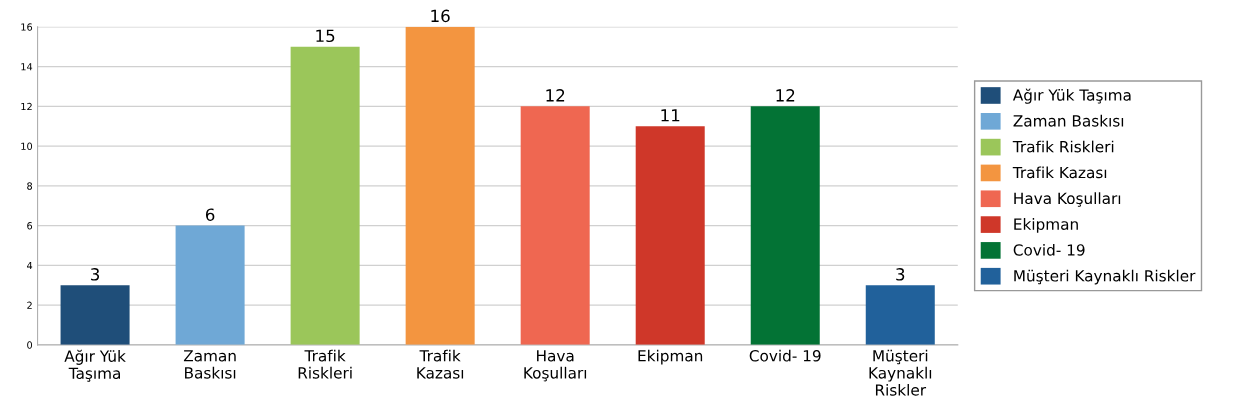 The image size is (1252, 413). What do you see at coordinates (209, 364) in the screenshot?
I see `x-tick-label: Zaman Baskısı` at bounding box center [209, 364].